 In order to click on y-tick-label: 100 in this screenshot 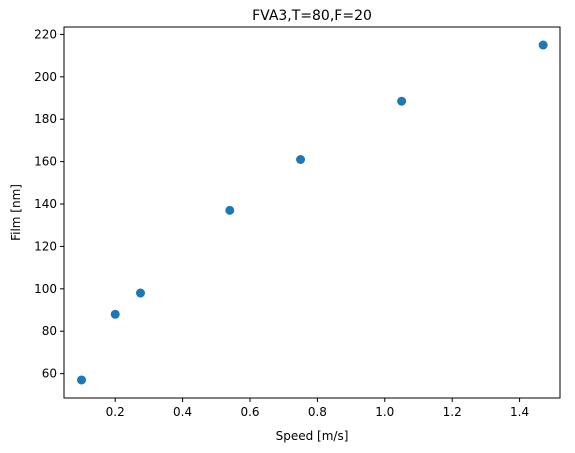, I will do `click(45, 289)`.